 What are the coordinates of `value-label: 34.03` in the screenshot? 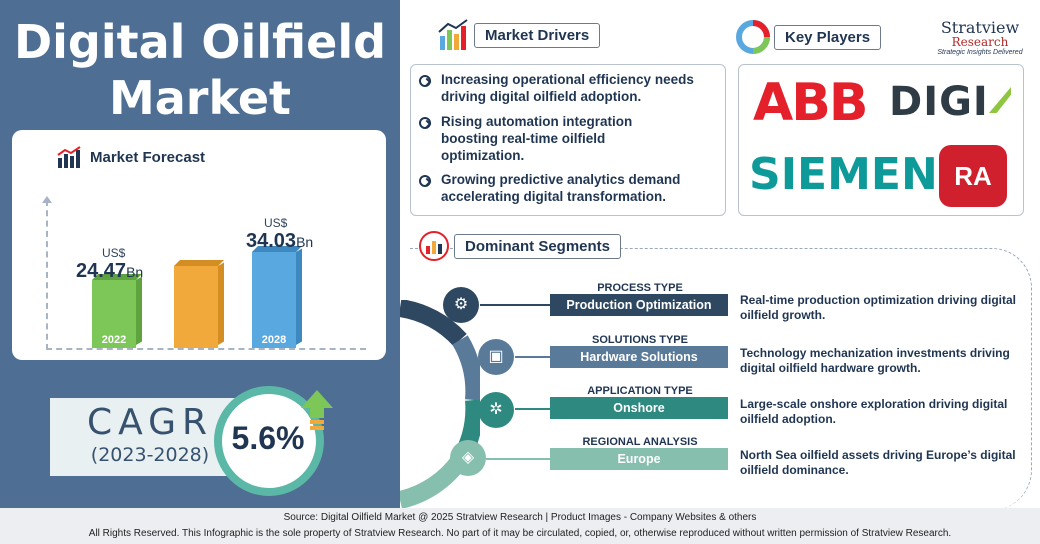 It's located at (271, 241).